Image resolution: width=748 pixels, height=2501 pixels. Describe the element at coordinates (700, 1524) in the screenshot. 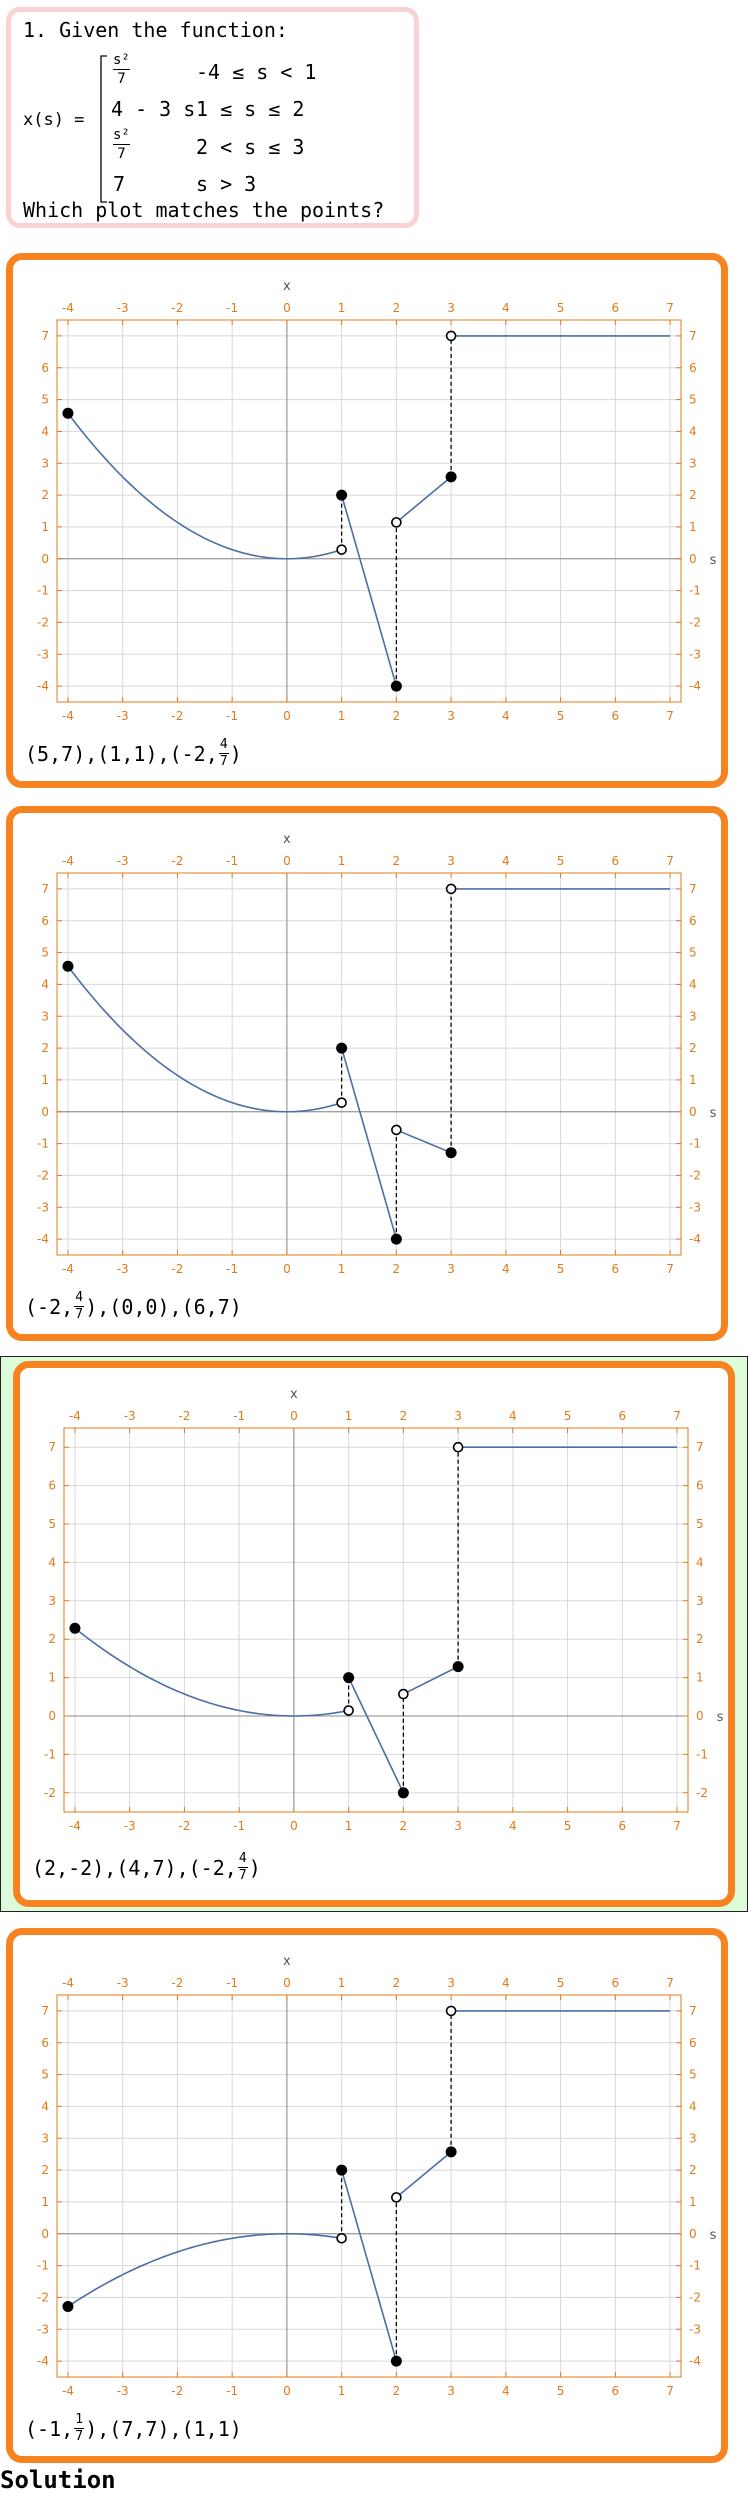

I see `y-tick-label-right: 5` at that location.